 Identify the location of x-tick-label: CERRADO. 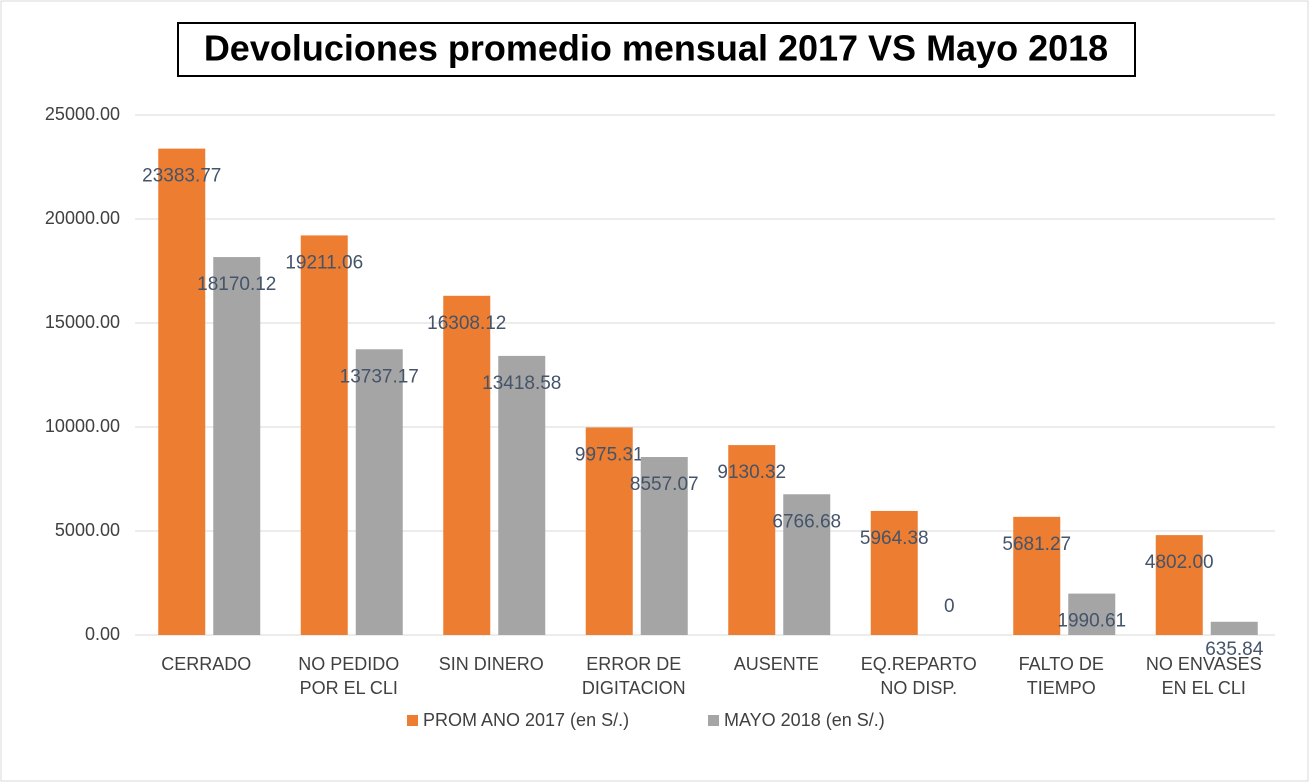
(206, 664).